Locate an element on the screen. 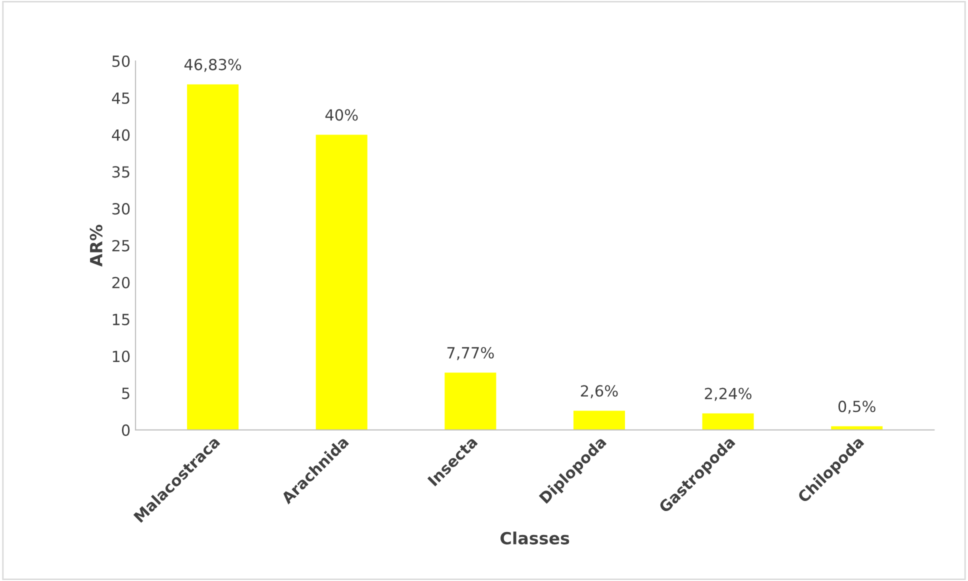 Image resolution: width=968 pixels, height=581 pixels. data-label: 0,5% is located at coordinates (857, 407).